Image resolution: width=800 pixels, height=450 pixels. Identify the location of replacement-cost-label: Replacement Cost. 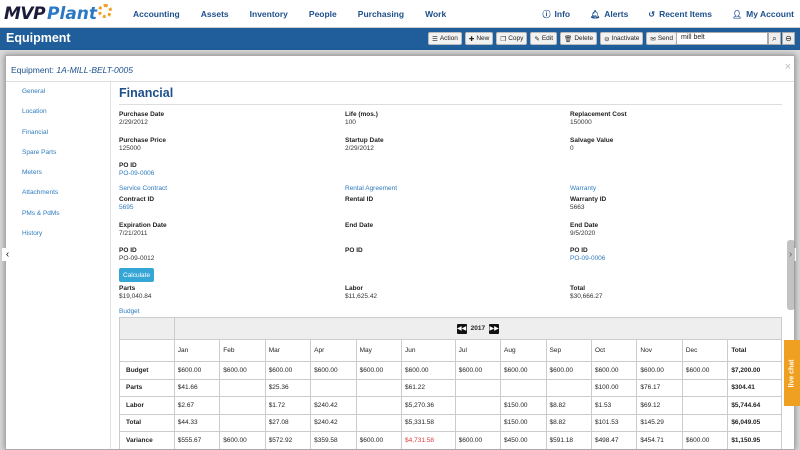
(598, 114).